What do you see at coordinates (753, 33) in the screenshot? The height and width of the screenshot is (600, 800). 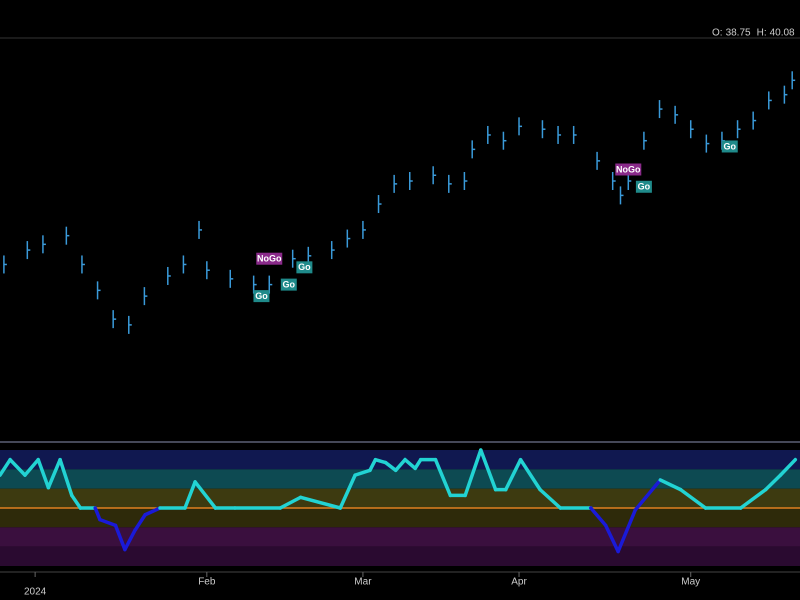 I see `ohlc-header: O:38.75H:40.08L:` at bounding box center [753, 33].